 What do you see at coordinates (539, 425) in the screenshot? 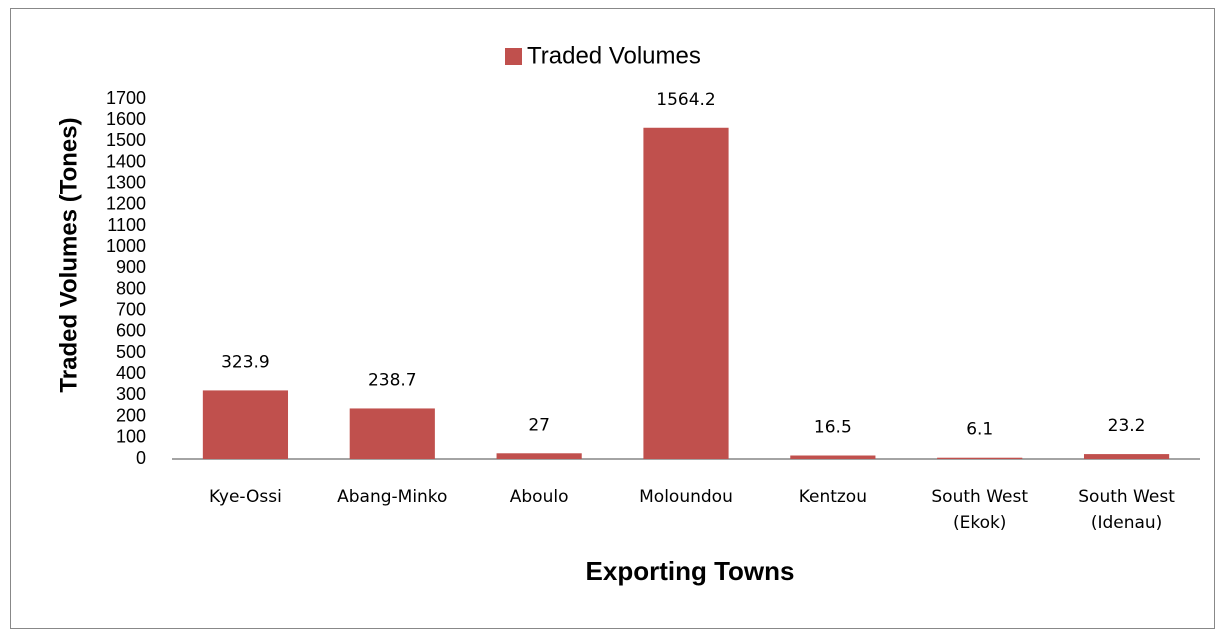
I see `data-label: 27` at bounding box center [539, 425].